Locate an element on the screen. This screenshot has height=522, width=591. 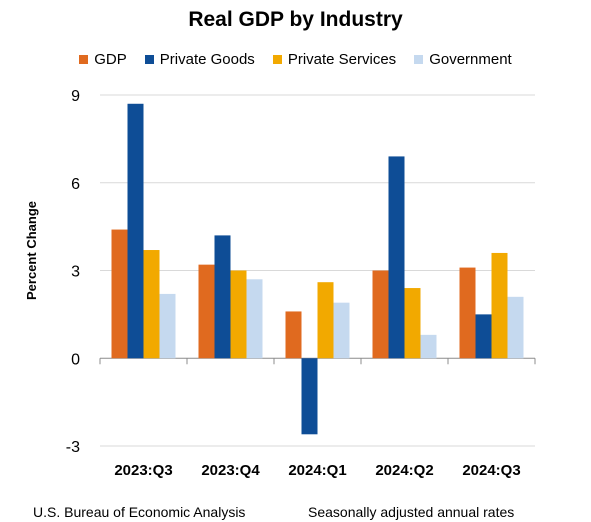
legend-item: Private Goods is located at coordinates (199, 59).